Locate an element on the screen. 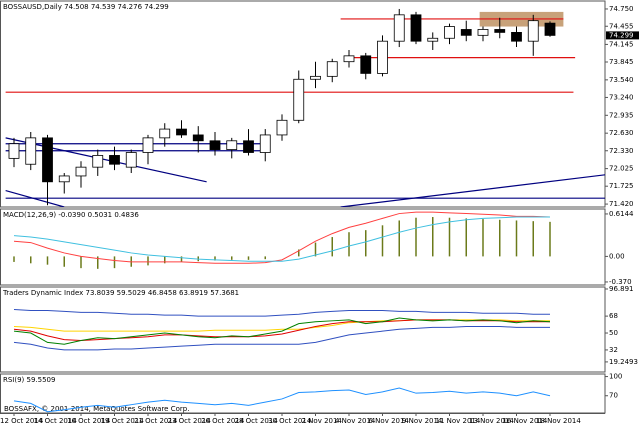 Image resolution: width=640 pixels, height=427 pixels. y-tick-label: 74.145 is located at coordinates (621, 44).